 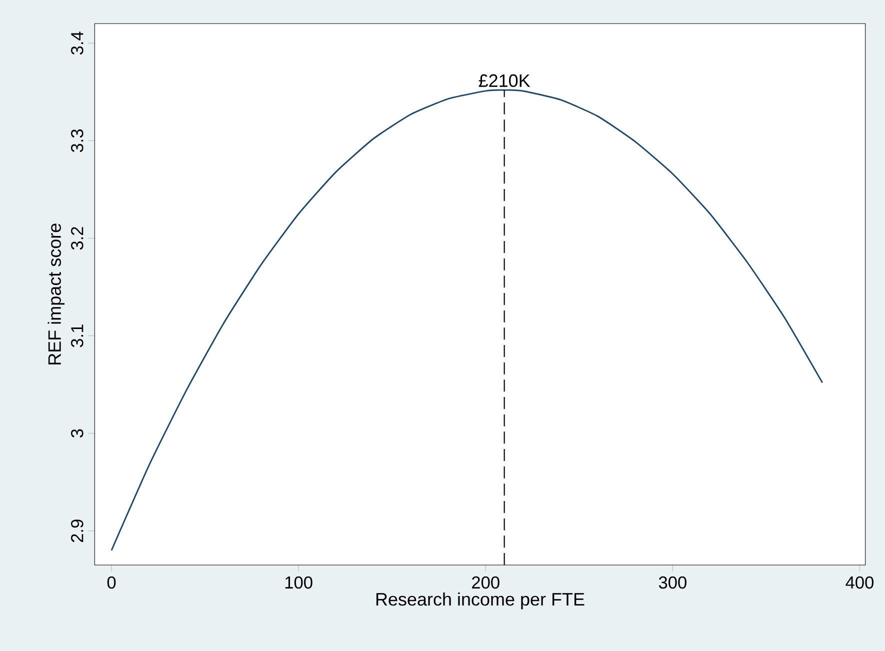 What do you see at coordinates (77, 43) in the screenshot?
I see `y-tick-label: 3.4` at bounding box center [77, 43].